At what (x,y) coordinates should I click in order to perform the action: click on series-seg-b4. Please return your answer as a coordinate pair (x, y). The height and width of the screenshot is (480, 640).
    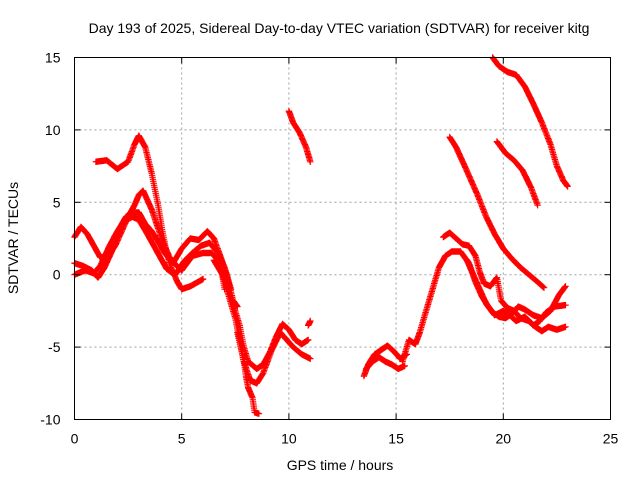
    Looking at the image, I should click on (309, 323).